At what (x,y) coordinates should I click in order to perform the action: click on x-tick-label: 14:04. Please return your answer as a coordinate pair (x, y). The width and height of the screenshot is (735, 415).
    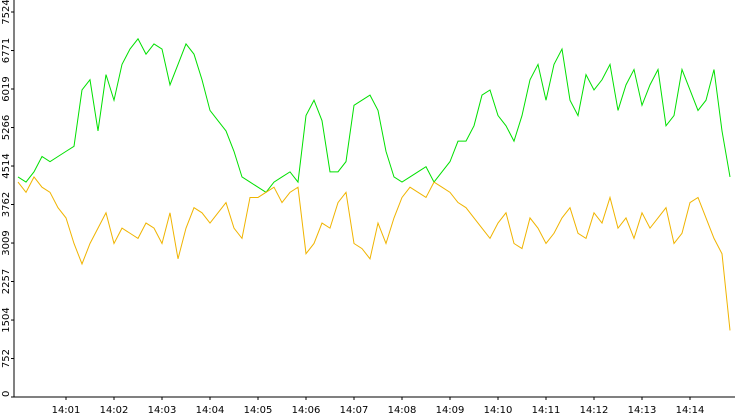
    Looking at the image, I should click on (210, 410).